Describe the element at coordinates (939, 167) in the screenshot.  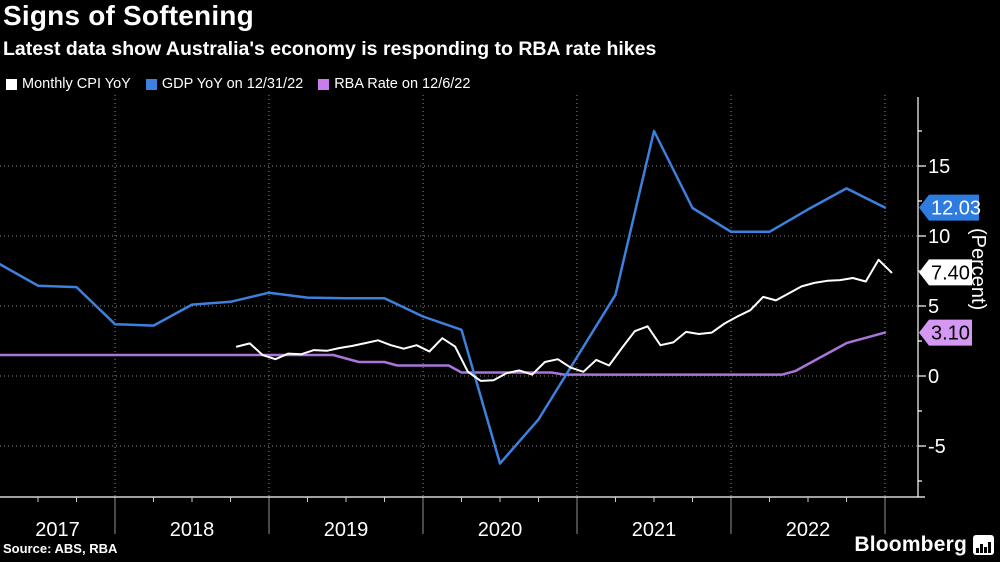
I see `y-tick-label-15: 15` at that location.